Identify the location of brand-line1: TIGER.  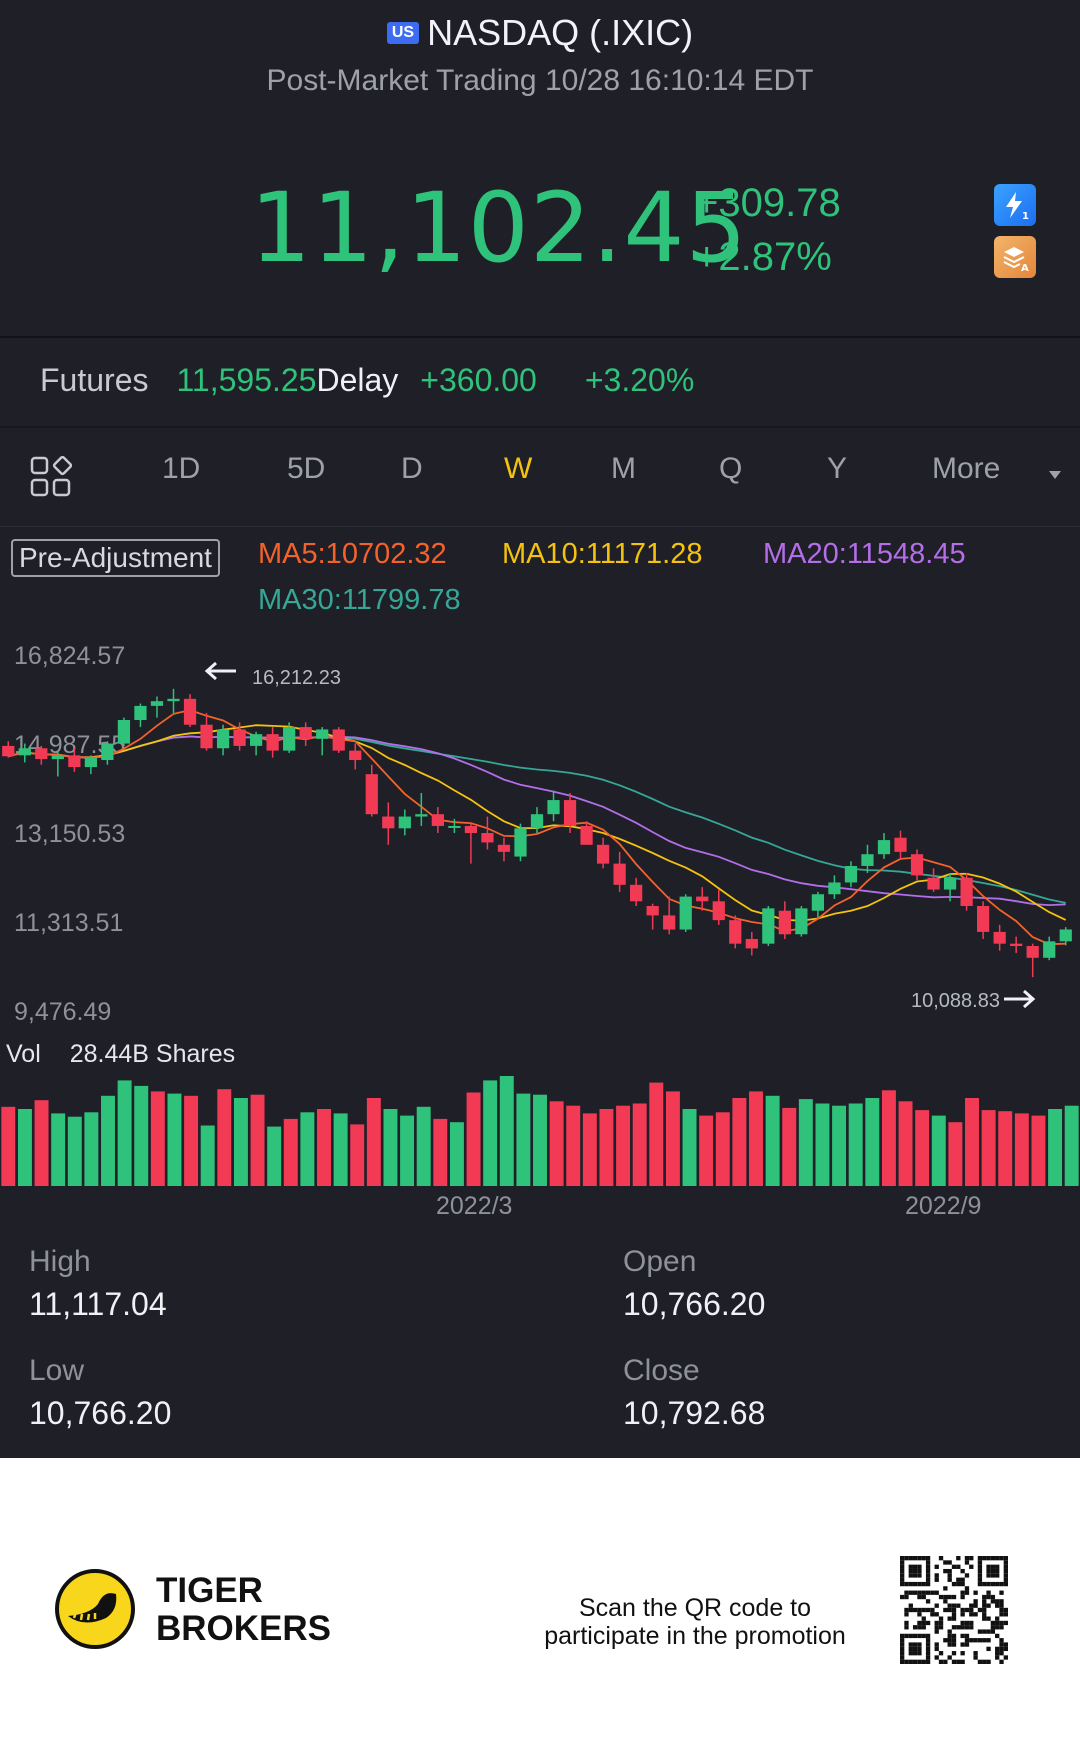
(209, 1590).